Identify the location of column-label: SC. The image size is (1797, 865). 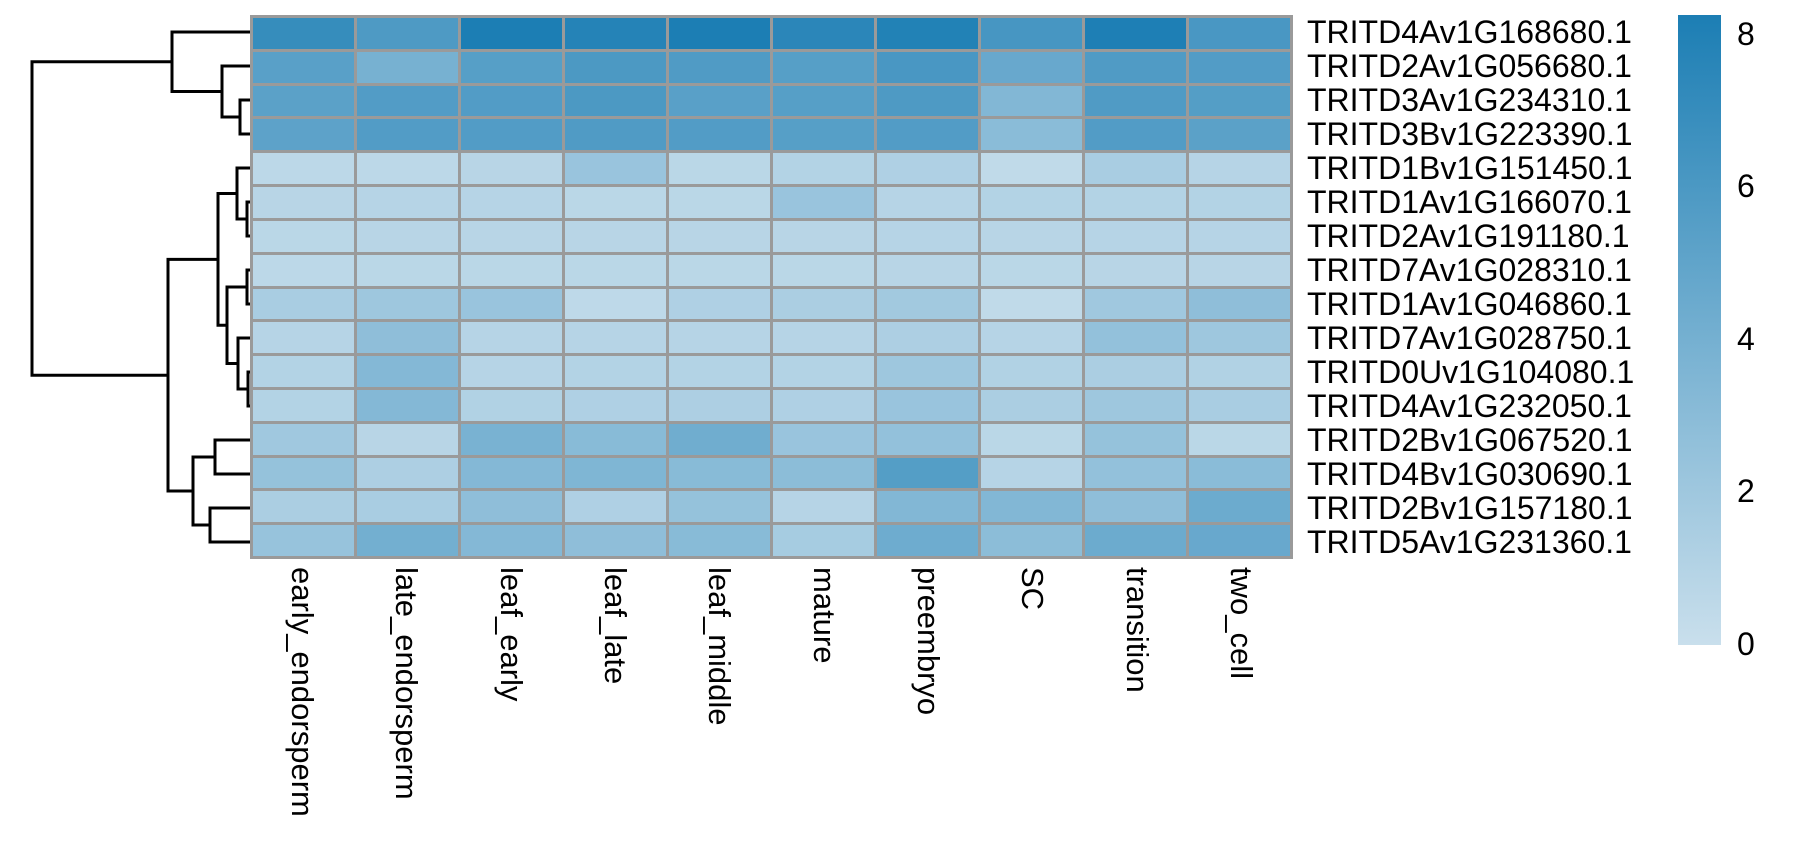
(1033, 589).